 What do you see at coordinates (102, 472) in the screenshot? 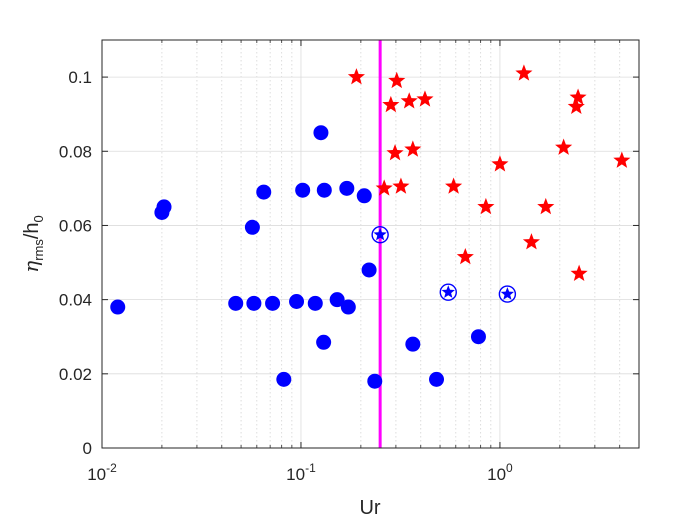
I see `x-tick-label: 10⁻²` at bounding box center [102, 472].